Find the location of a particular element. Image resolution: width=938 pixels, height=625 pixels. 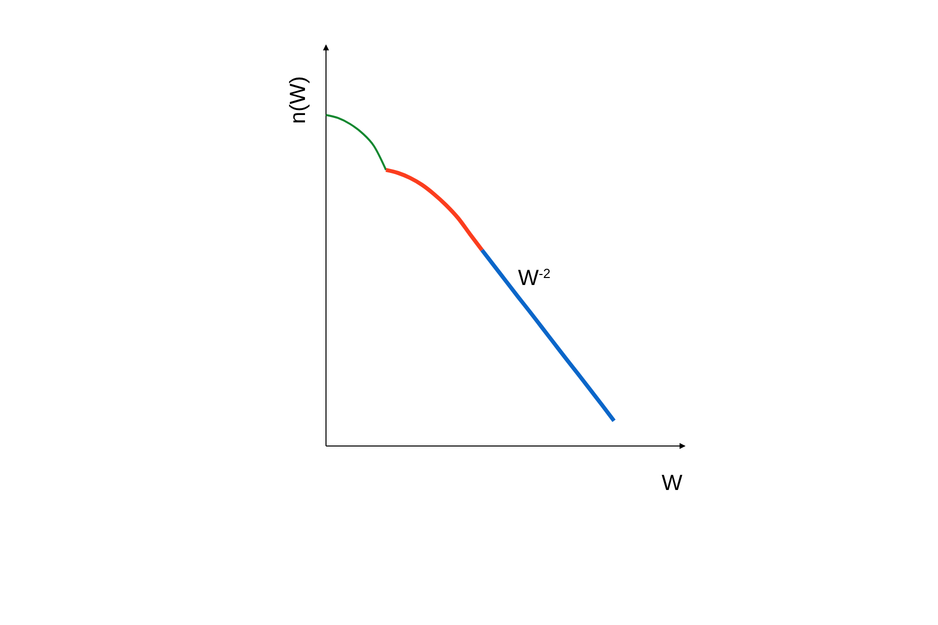

annotation: W$^{-2}$ is located at coordinates (534, 277).